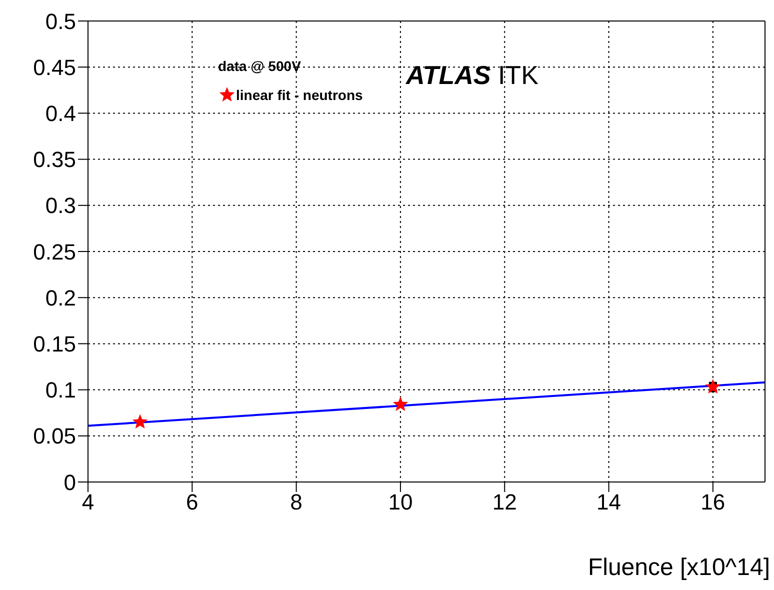 The width and height of the screenshot is (774, 590). What do you see at coordinates (472, 75) in the screenshot?
I see `annotation: ATLAS ITK` at bounding box center [472, 75].